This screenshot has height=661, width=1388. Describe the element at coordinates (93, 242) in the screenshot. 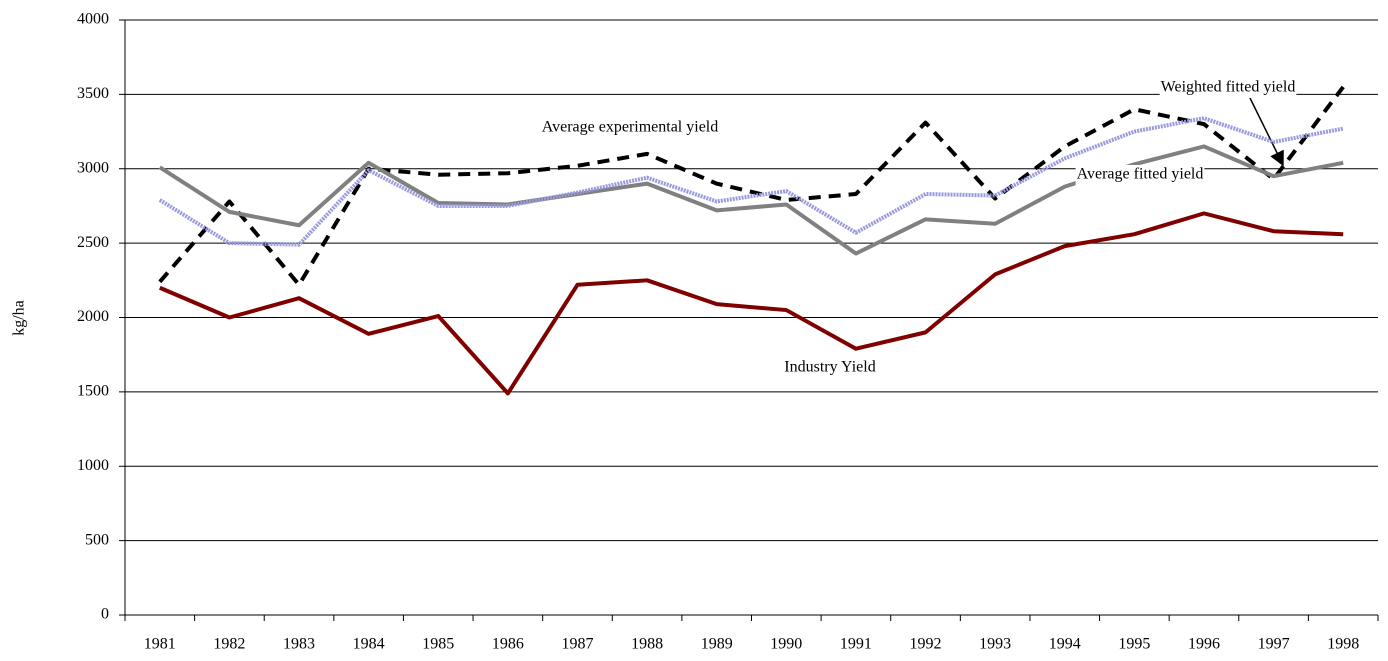

I see `y-tick-label: 2500` at that location.